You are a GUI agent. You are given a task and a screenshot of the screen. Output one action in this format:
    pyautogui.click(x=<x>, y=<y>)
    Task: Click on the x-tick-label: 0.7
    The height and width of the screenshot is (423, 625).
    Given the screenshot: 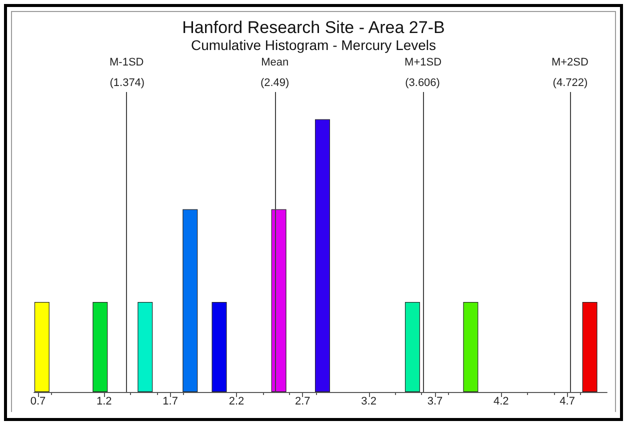 What is the action you would take?
    pyautogui.click(x=38, y=402)
    